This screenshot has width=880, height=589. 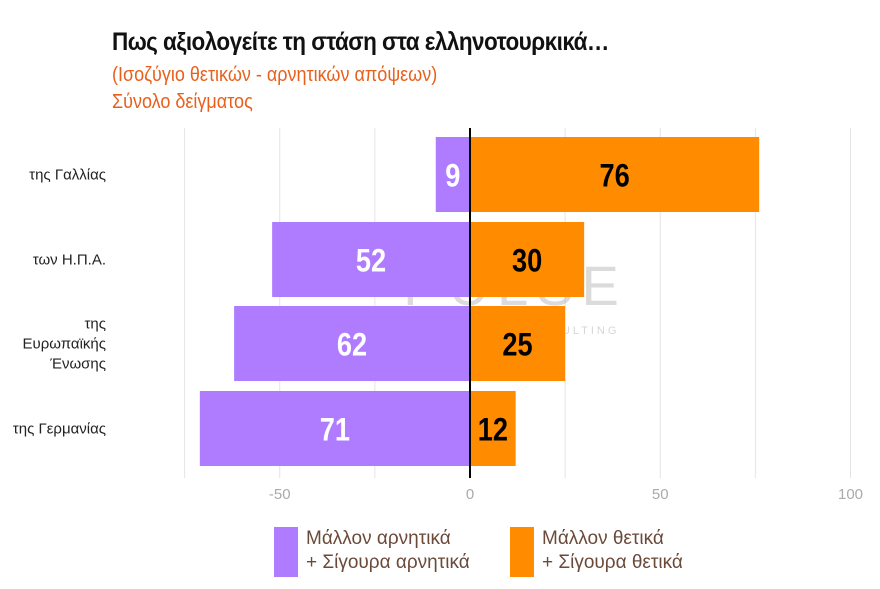 What do you see at coordinates (470, 494) in the screenshot?
I see `x-tick-label: 0` at bounding box center [470, 494].